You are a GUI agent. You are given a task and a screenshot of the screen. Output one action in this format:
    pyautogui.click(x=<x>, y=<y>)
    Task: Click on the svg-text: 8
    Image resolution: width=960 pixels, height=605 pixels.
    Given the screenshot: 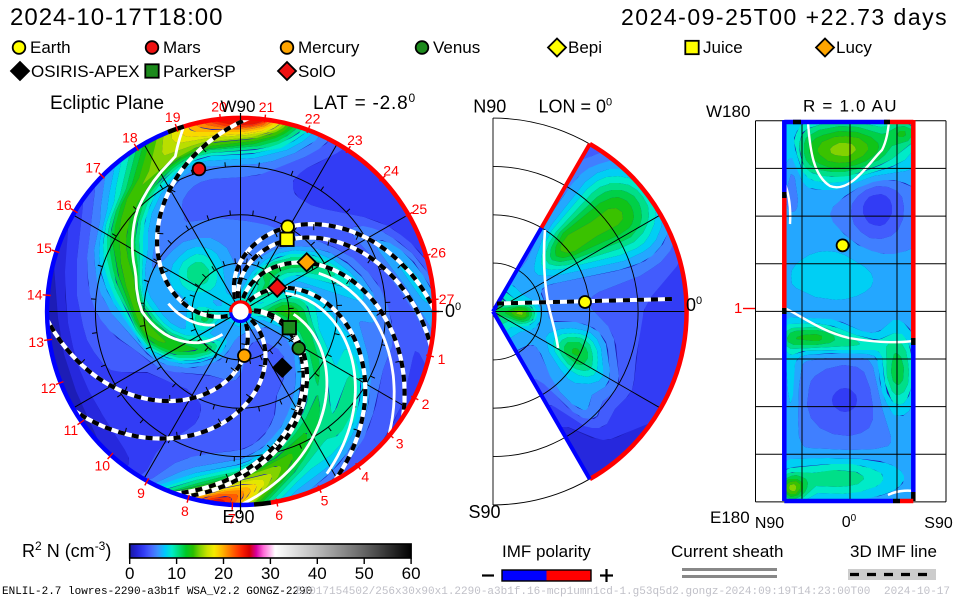 What is the action you would take?
    pyautogui.click(x=185, y=511)
    